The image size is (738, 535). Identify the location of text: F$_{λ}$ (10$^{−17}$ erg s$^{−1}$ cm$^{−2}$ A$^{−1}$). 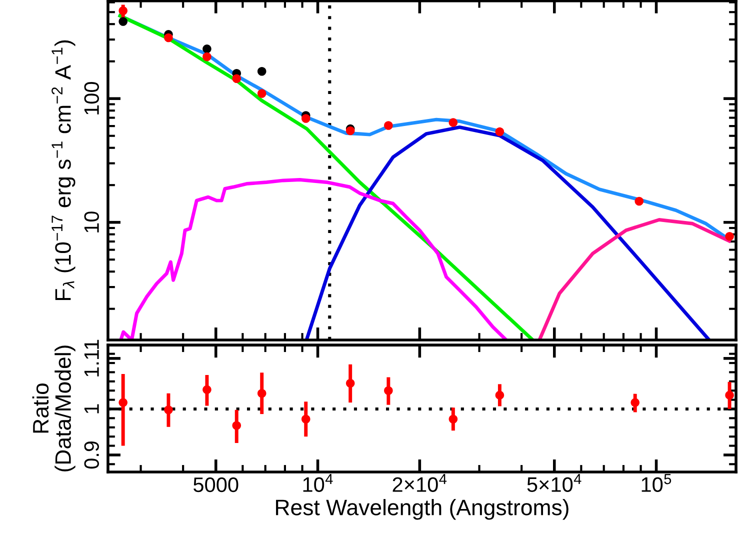
(64, 170).